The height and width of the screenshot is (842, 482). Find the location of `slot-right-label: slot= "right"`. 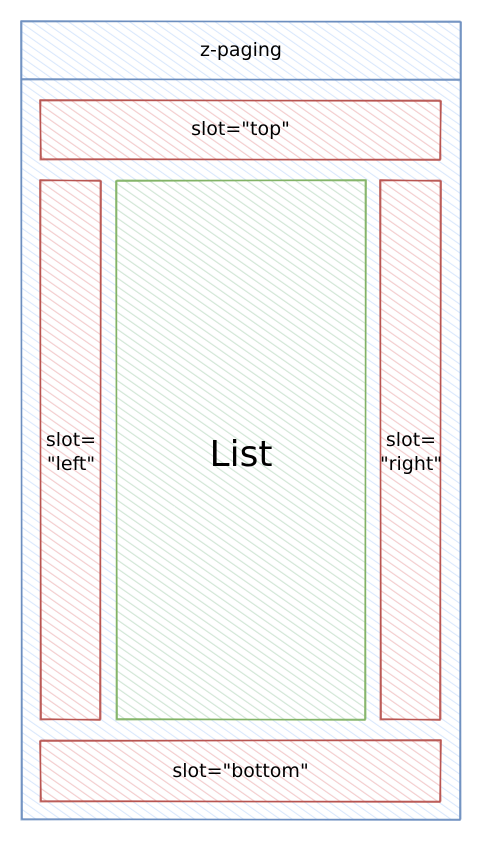

slot-right-label: slot= "right" is located at coordinates (411, 451).